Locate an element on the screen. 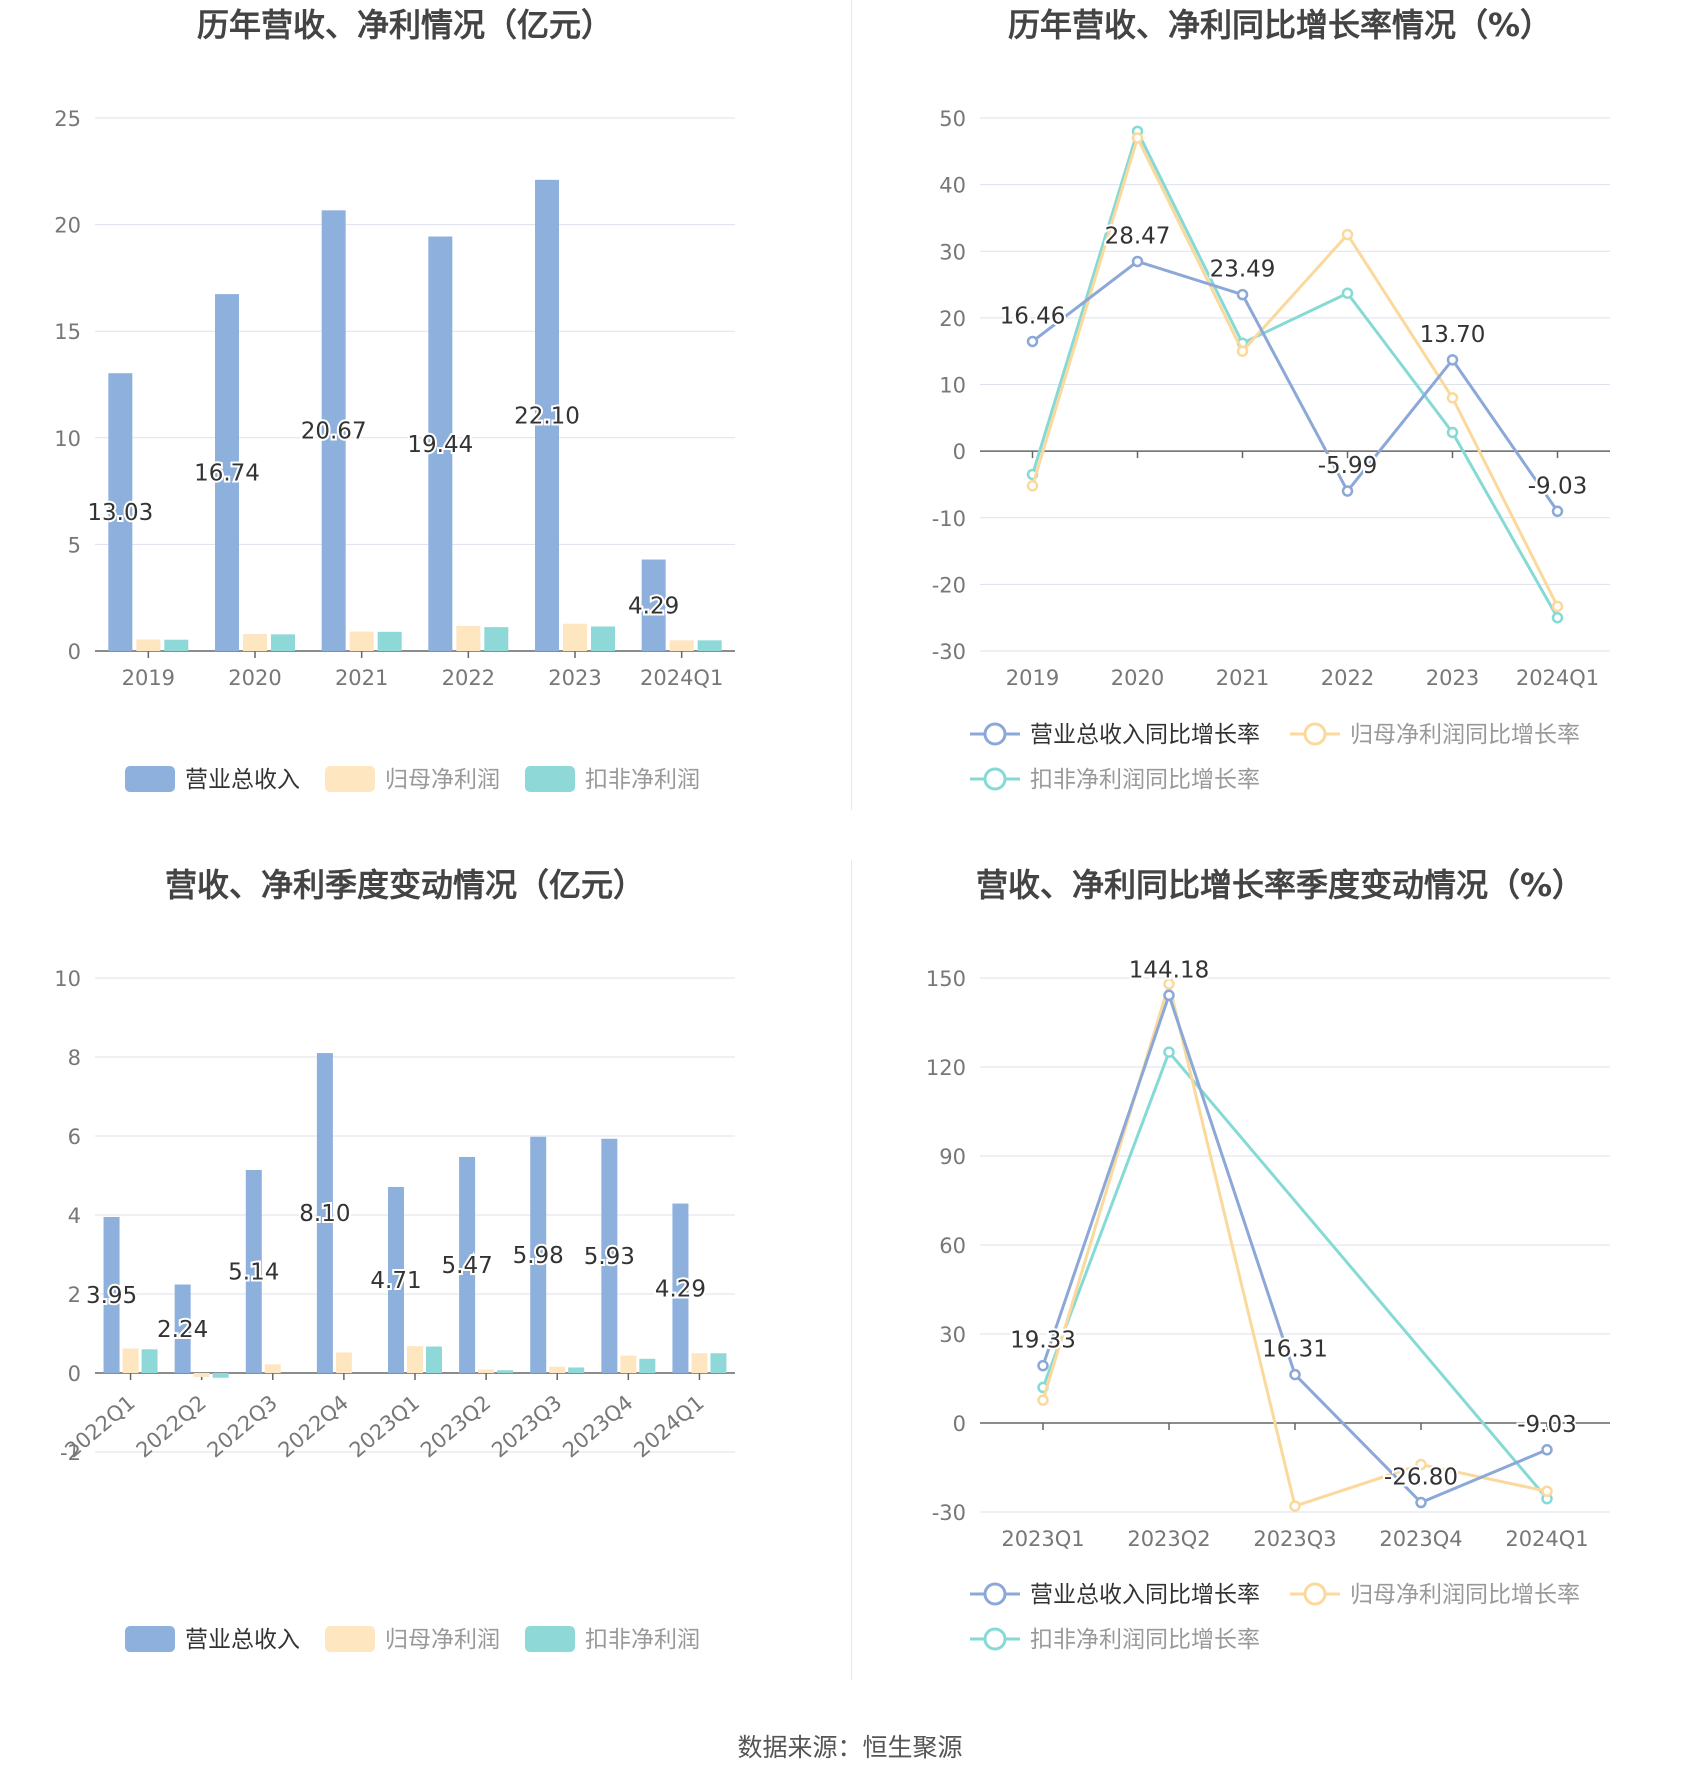 This screenshot has height=1782, width=1700. bar-value-label: 16.74 is located at coordinates (227, 474).